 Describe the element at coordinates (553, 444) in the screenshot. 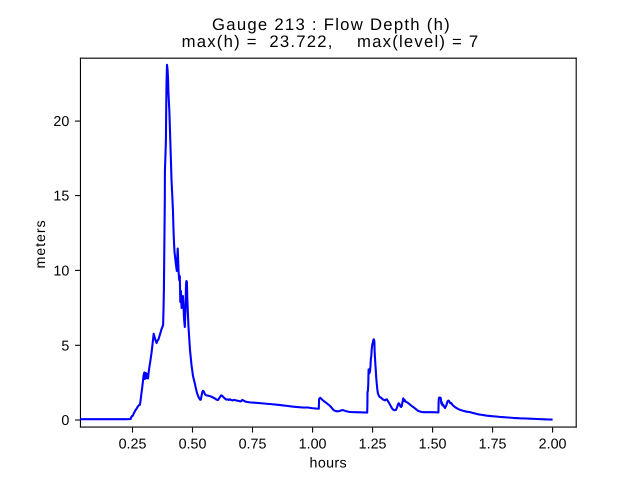

I see `svg-text: 2.00` at that location.